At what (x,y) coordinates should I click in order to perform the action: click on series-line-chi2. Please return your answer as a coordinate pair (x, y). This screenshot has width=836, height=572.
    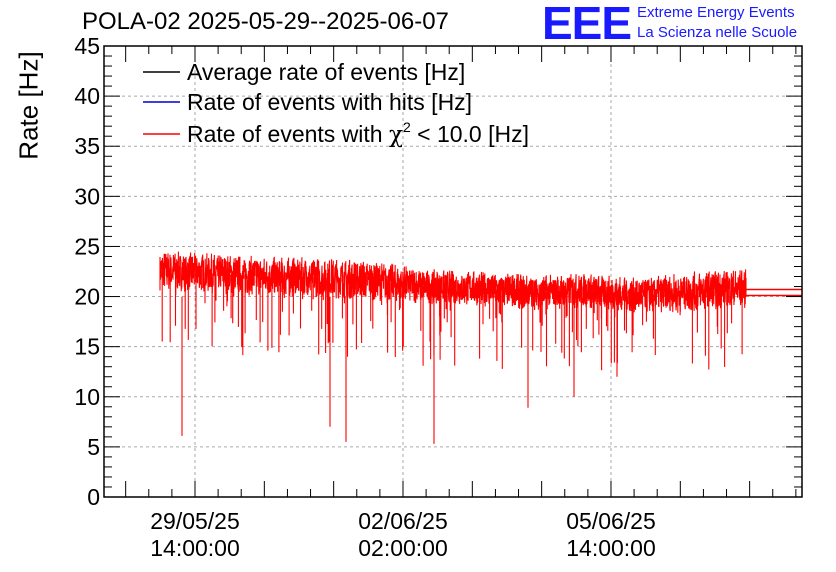
    Looking at the image, I should click on (453, 282).